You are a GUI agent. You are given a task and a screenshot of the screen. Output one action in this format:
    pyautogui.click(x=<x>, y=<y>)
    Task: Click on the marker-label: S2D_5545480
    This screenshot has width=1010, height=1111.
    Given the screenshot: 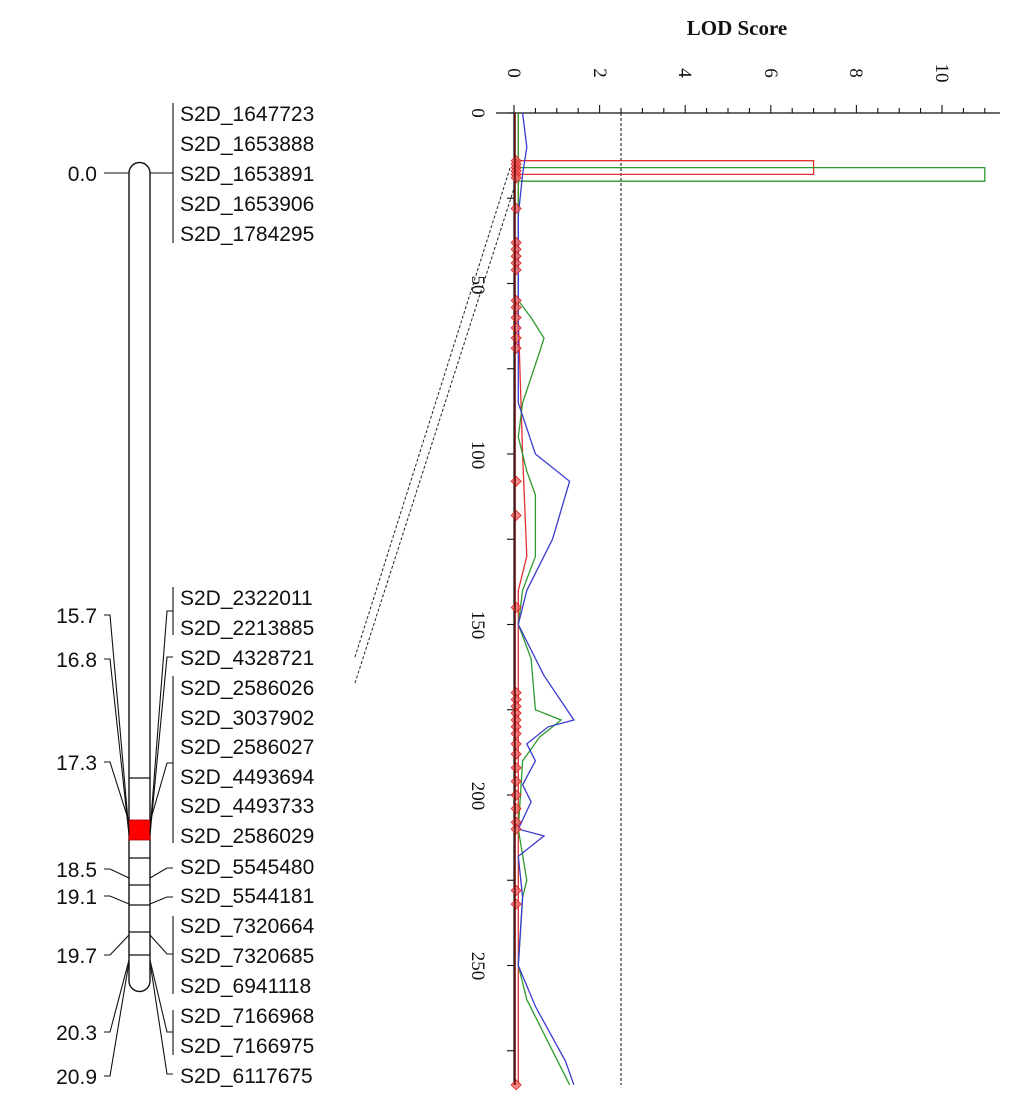 What is the action you would take?
    pyautogui.click(x=247, y=867)
    